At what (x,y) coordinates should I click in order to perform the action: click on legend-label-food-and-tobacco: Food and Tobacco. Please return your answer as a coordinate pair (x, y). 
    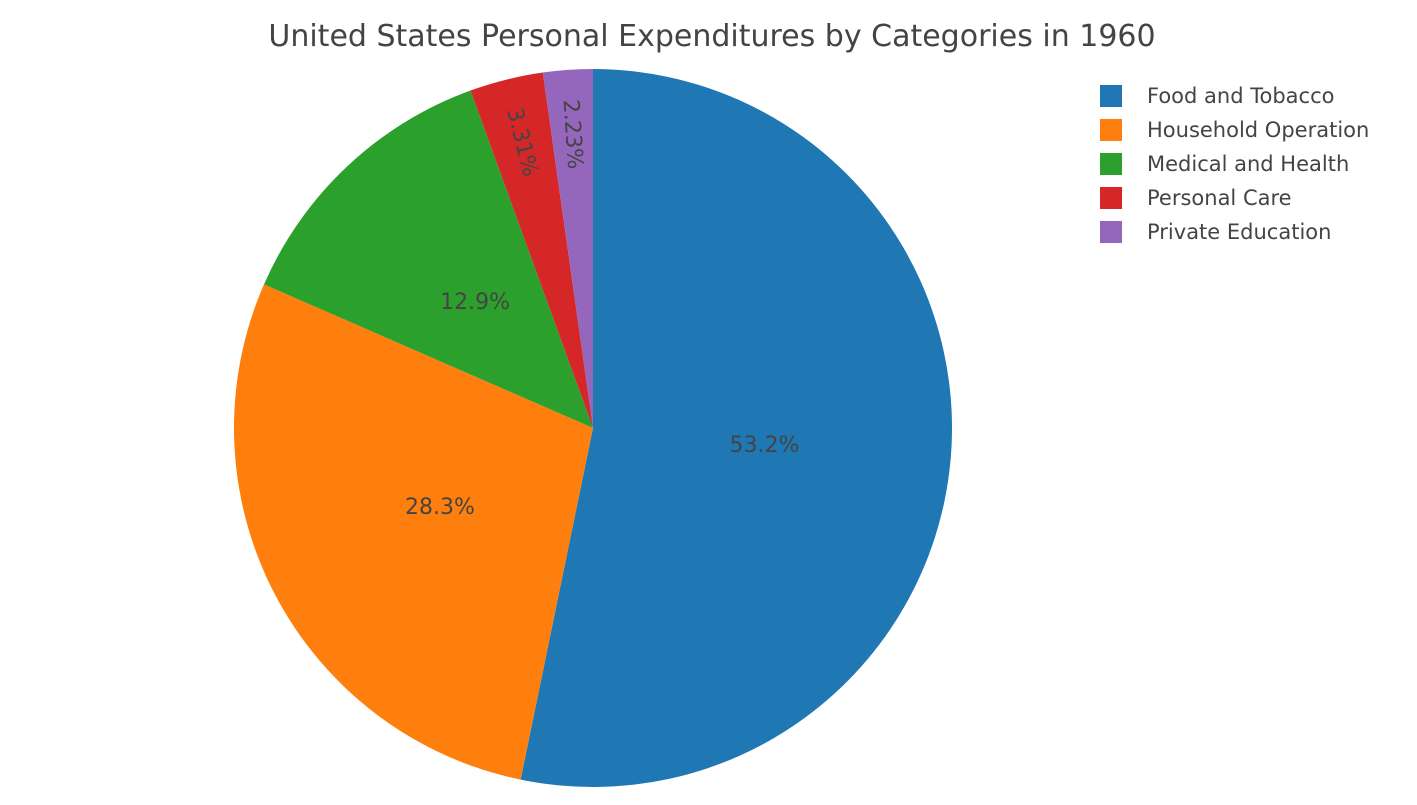
    Looking at the image, I should click on (1240, 96).